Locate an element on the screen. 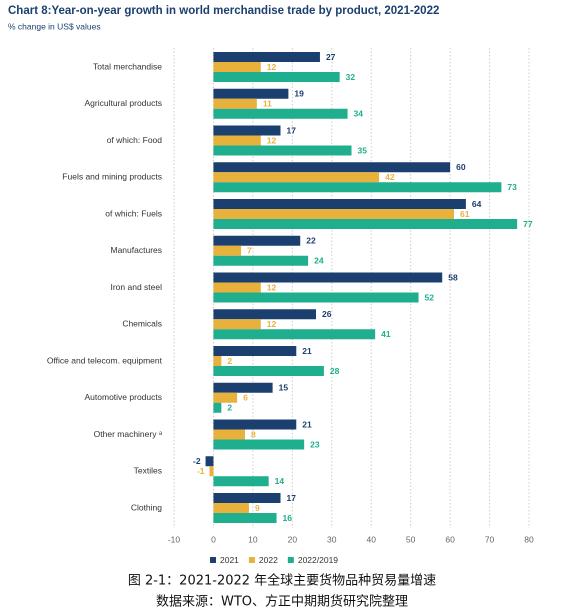  x-tick-label: 20 is located at coordinates (293, 539).